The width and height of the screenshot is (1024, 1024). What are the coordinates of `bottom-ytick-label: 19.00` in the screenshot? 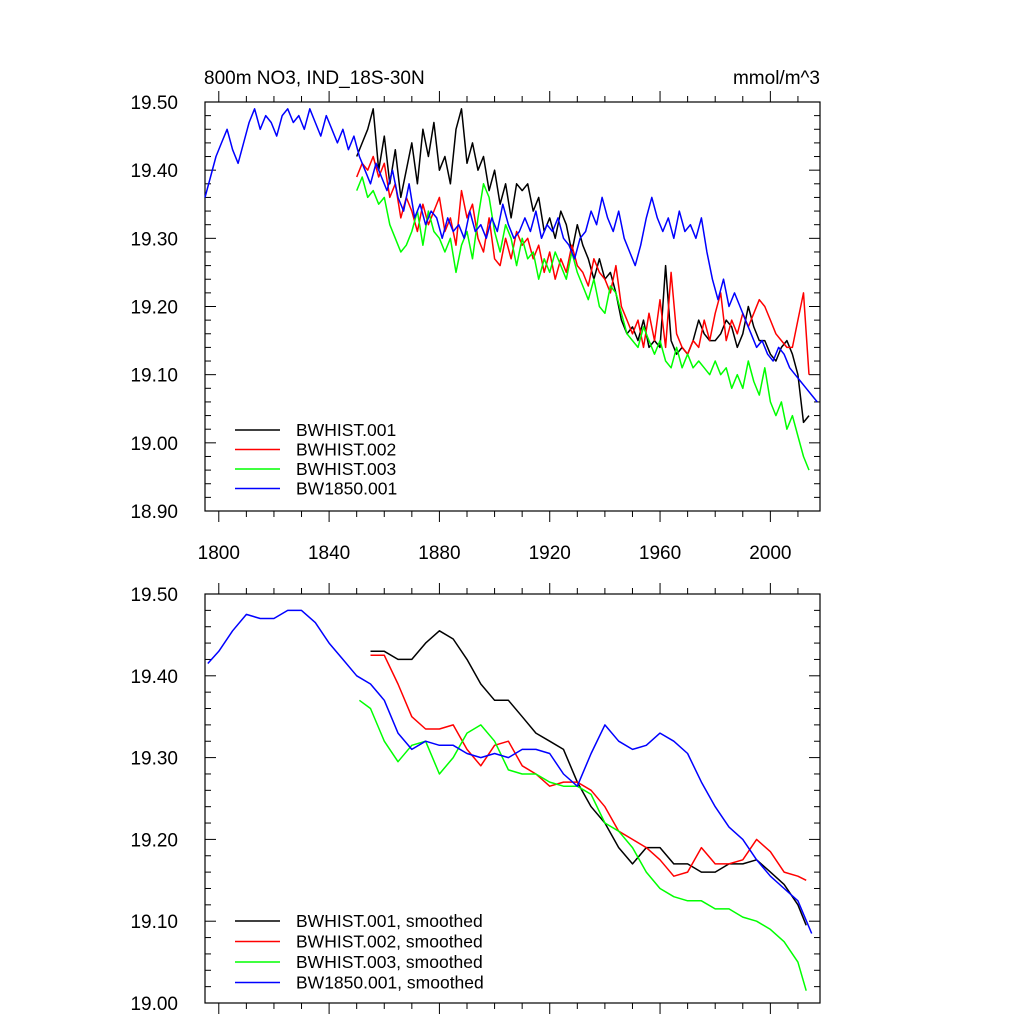 It's located at (154, 1004).